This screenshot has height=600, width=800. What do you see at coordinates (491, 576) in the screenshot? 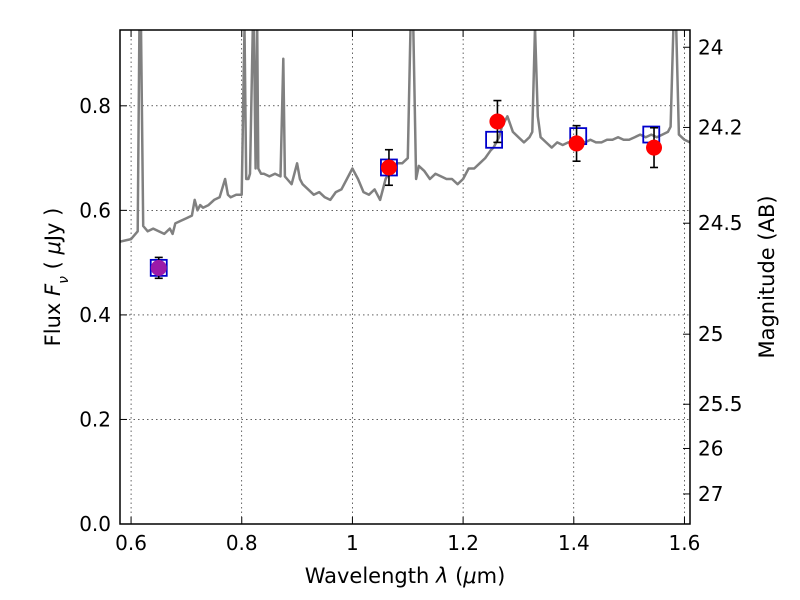
I see `x-axis-label-unit: m)` at bounding box center [491, 576].